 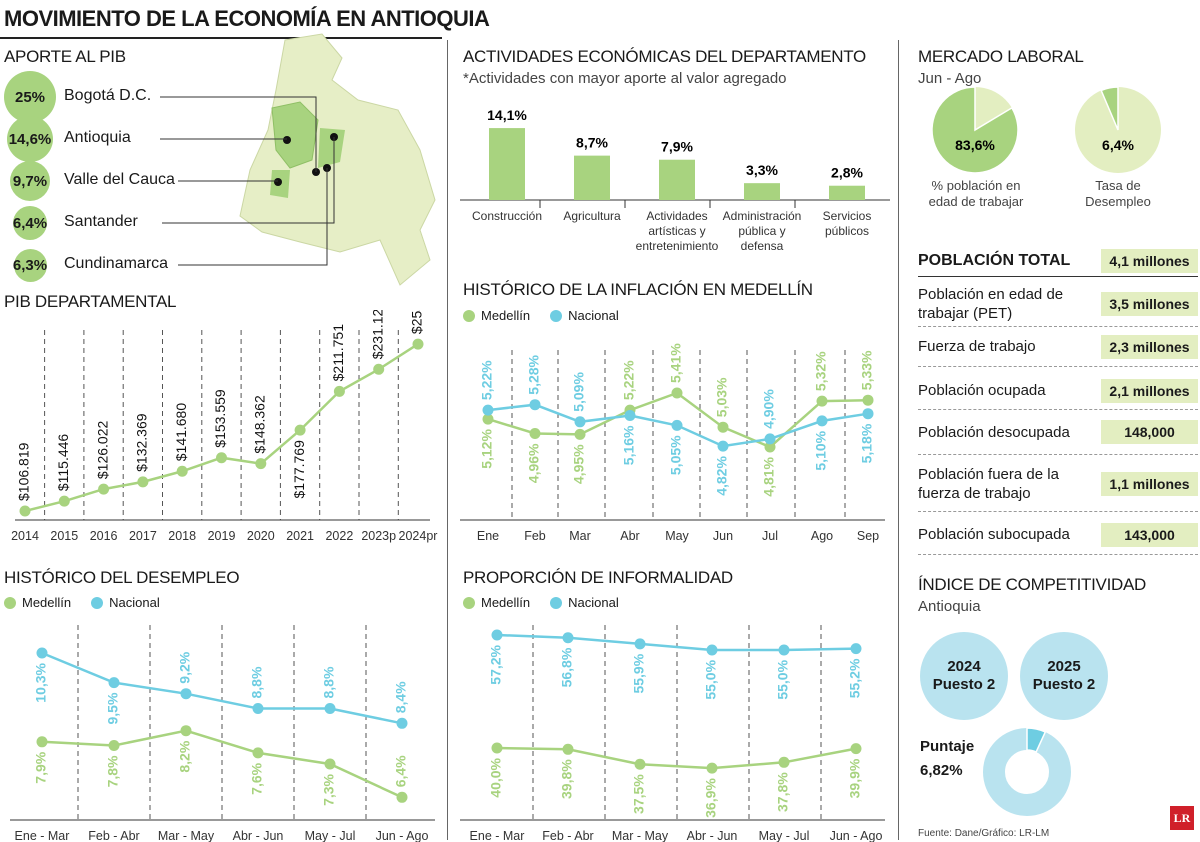 What do you see at coordinates (541, 315) in the screenshot?
I see `inflacion-legend: Medellín Nacional` at bounding box center [541, 315].